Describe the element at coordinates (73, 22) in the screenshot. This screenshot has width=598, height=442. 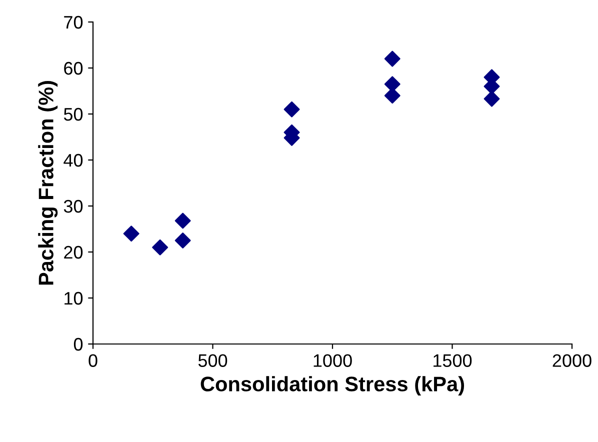
I see `y-tick-label: 70` at that location.